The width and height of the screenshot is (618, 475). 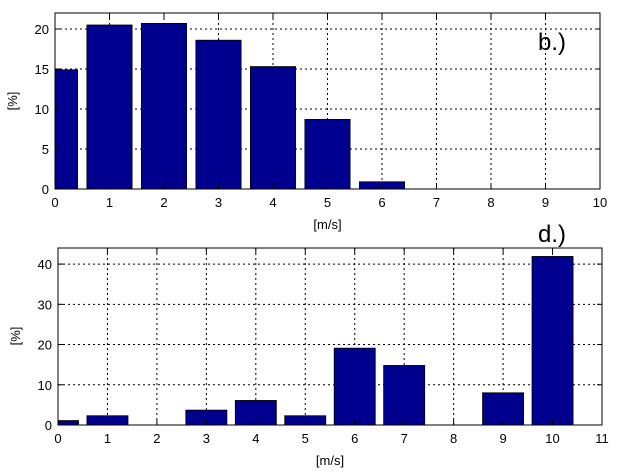 What do you see at coordinates (602, 438) in the screenshot?
I see `x-tick-label: 11` at bounding box center [602, 438].